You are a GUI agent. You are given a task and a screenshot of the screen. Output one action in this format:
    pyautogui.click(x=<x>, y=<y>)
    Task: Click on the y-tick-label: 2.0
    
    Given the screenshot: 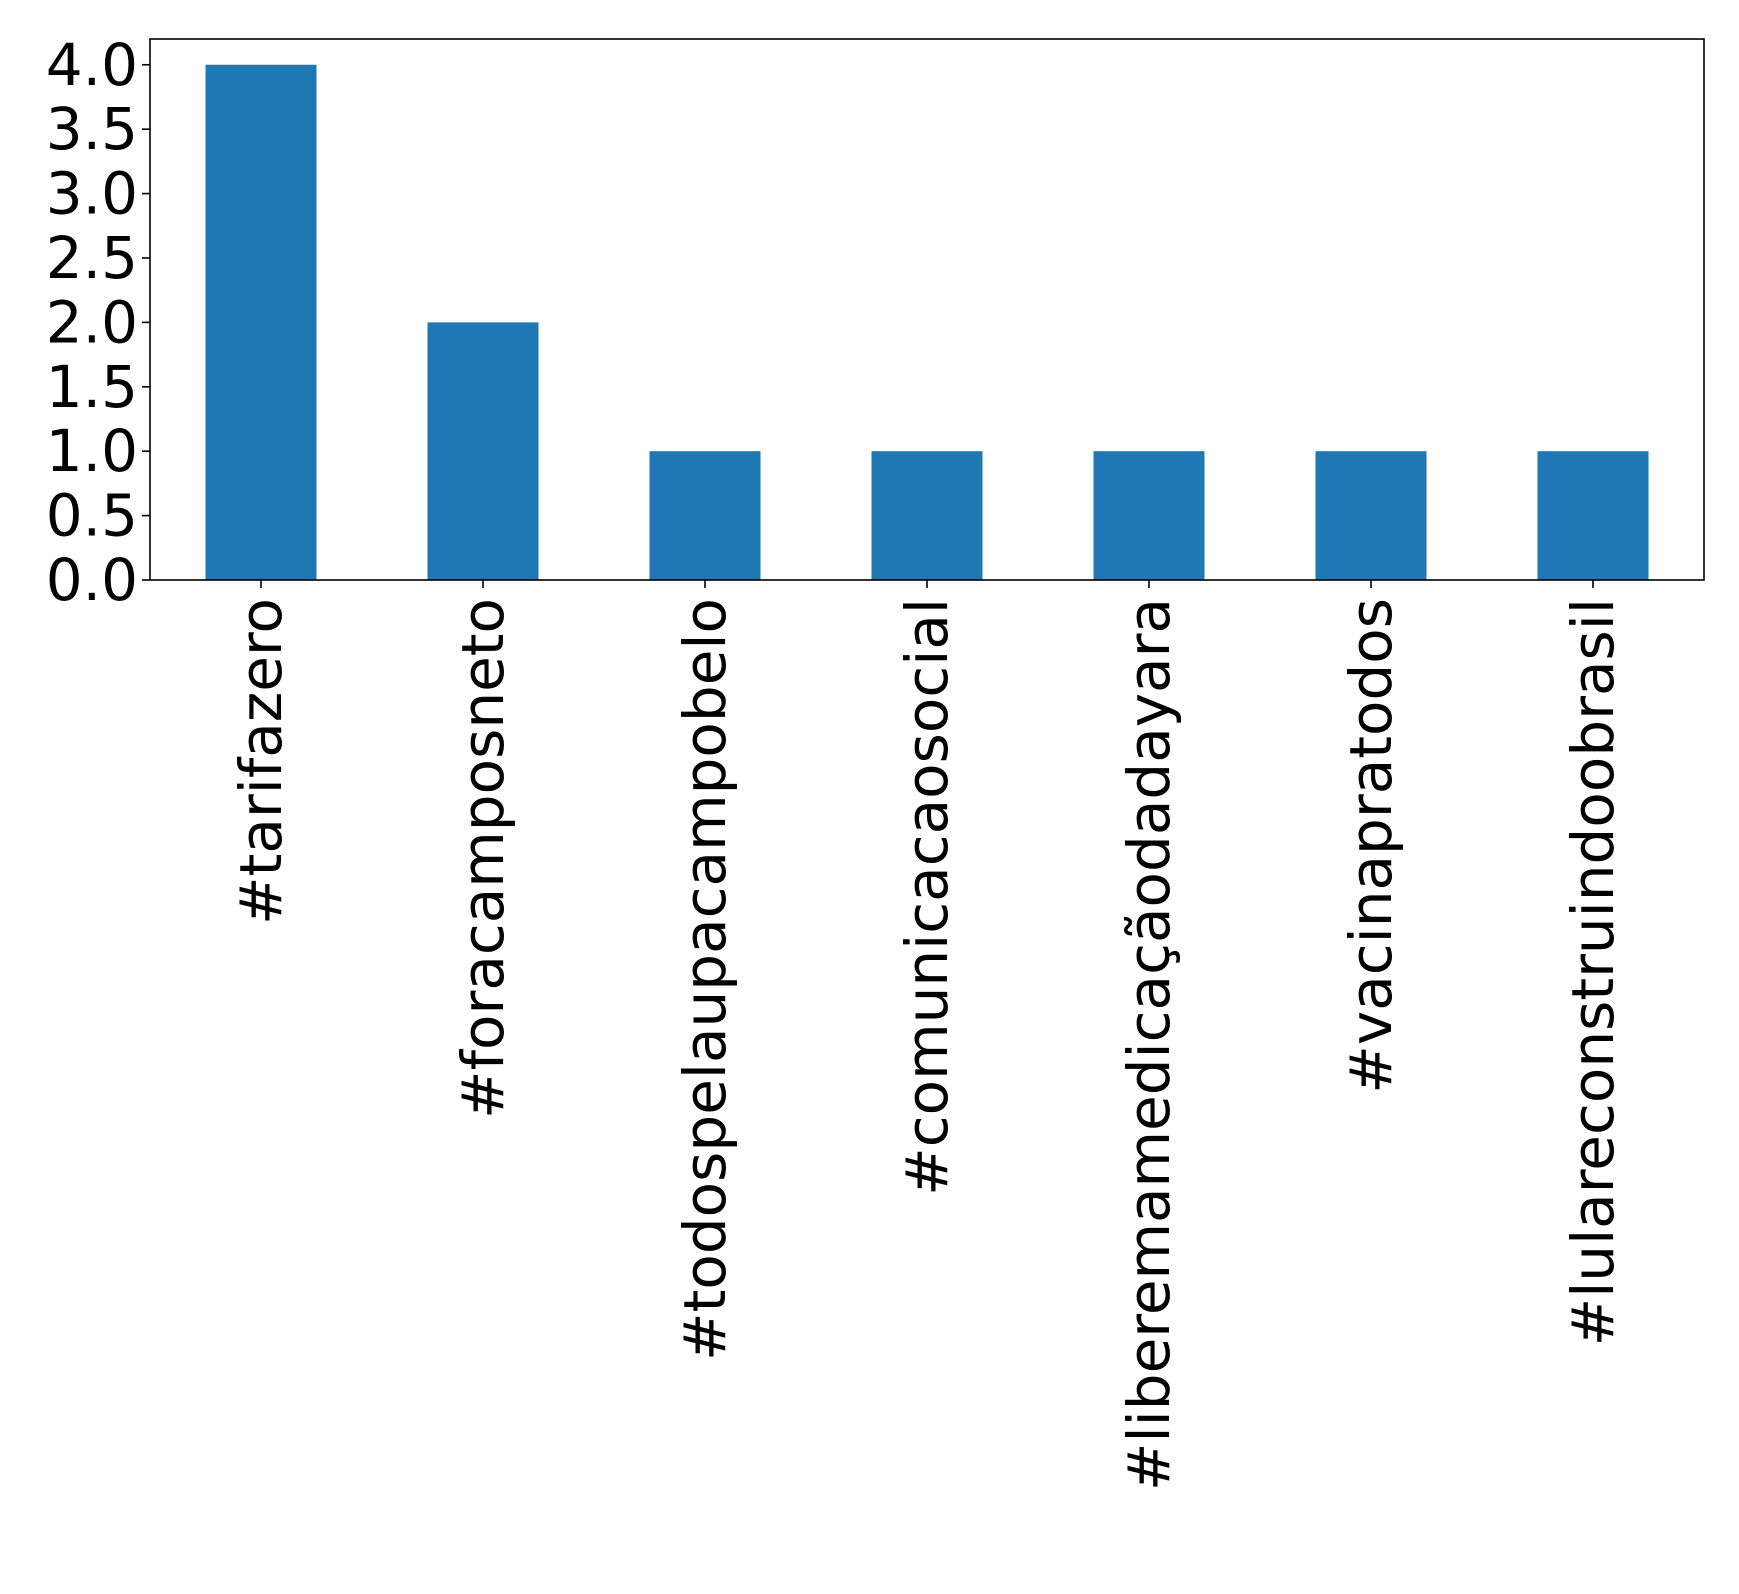 What is the action you would take?
    pyautogui.click(x=92, y=322)
    